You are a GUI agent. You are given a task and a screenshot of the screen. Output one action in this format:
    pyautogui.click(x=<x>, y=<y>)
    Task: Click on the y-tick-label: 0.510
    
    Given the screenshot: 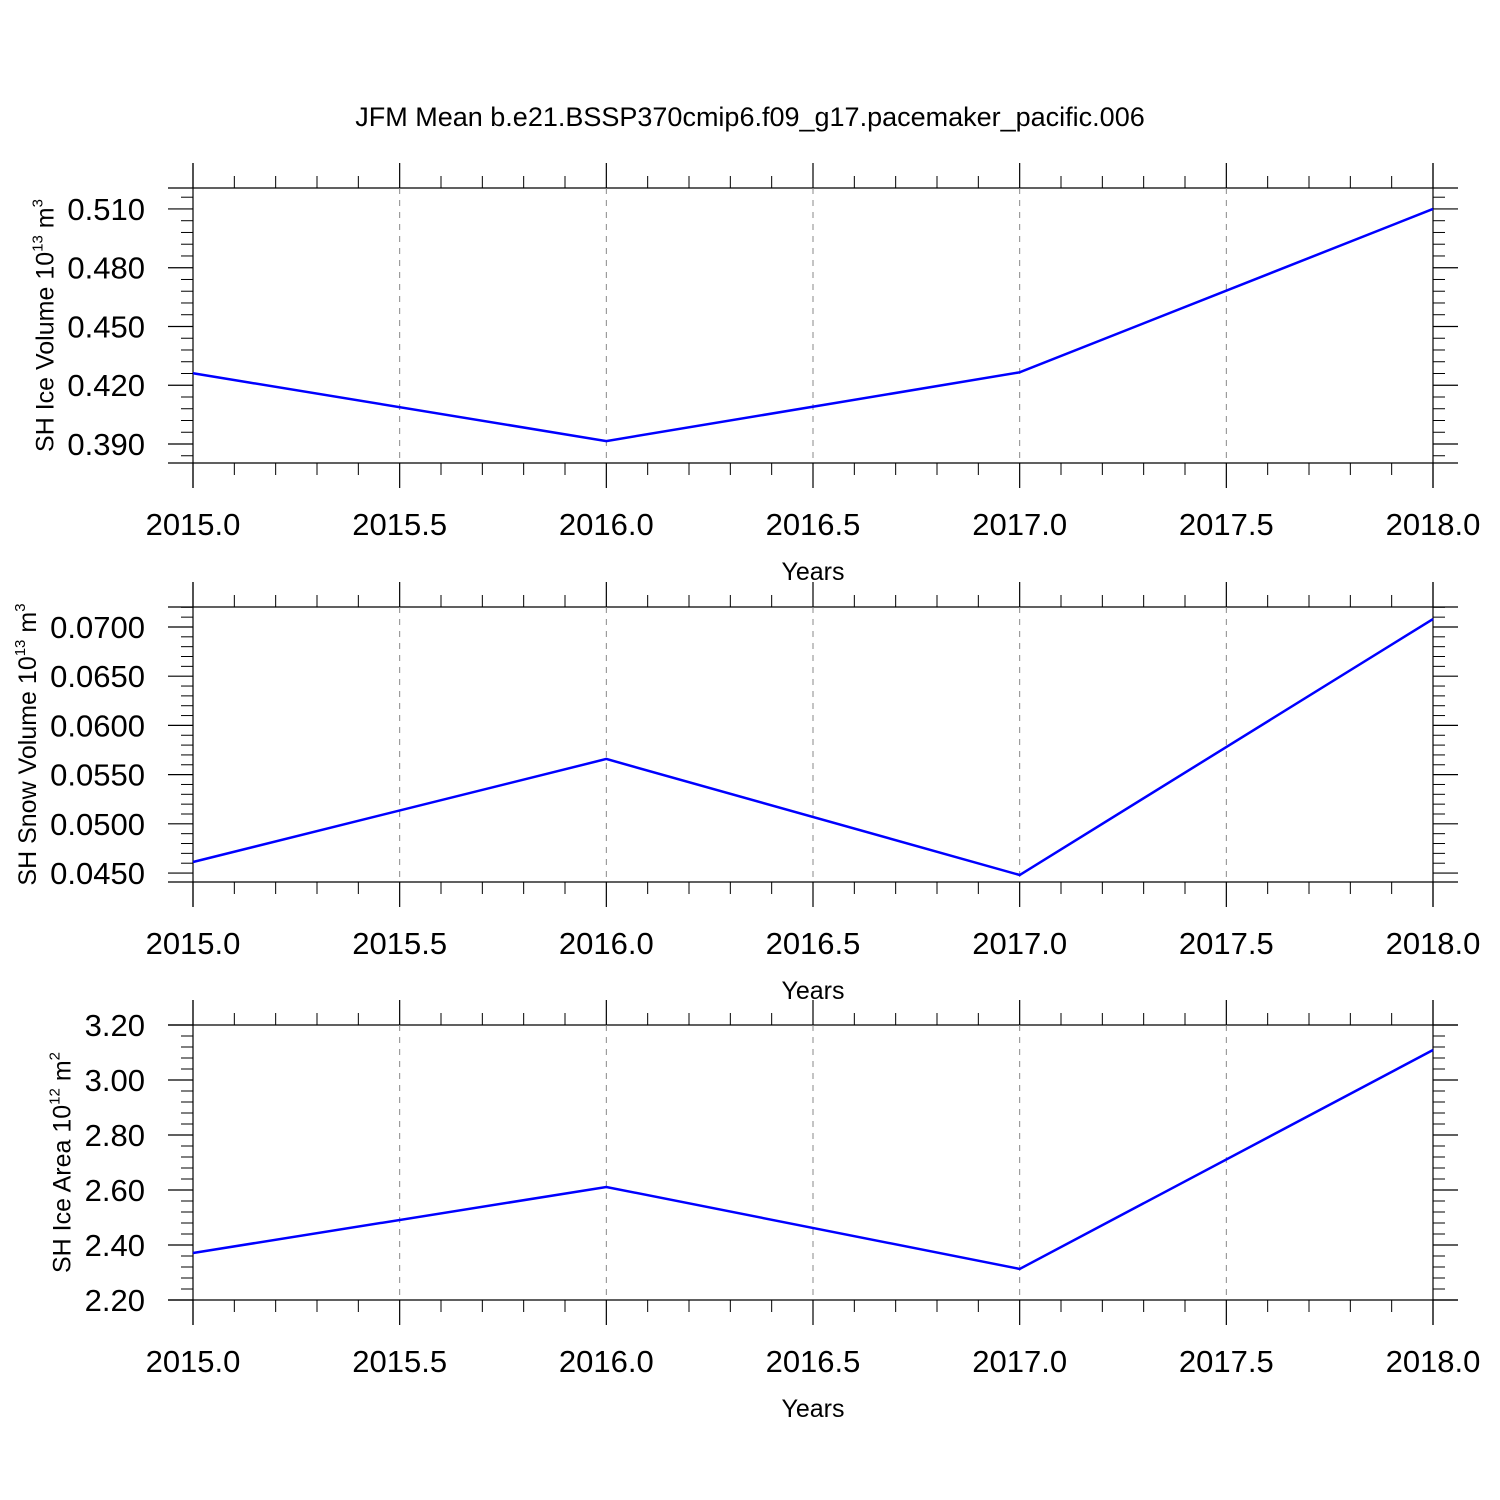 What is the action you would take?
    pyautogui.click(x=106, y=209)
    